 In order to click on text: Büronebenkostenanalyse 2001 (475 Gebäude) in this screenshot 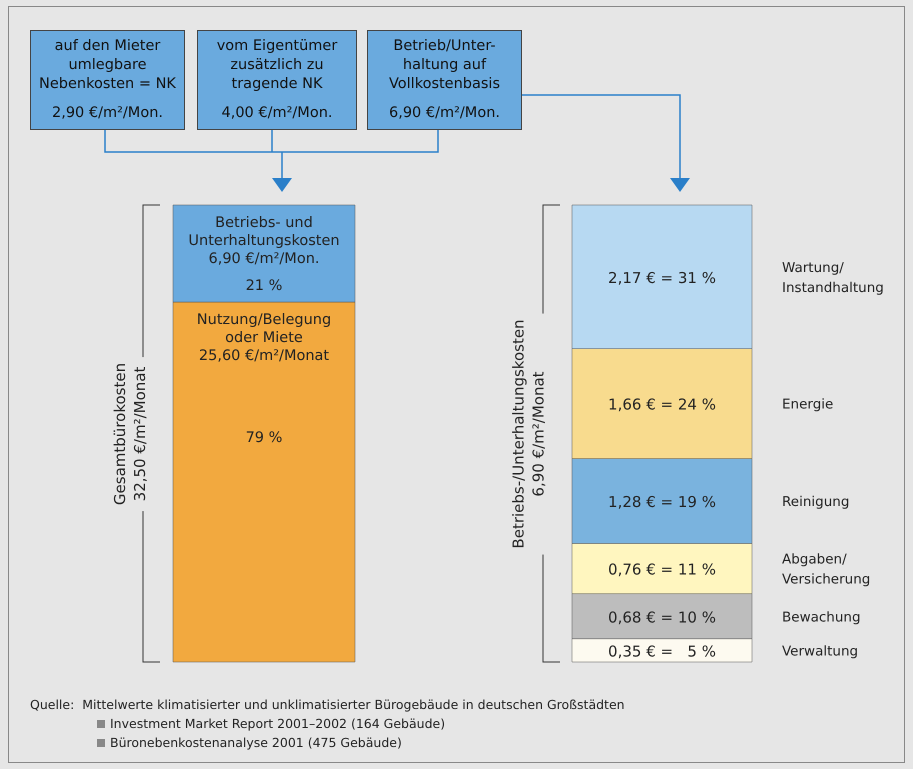, I will do `click(256, 742)`.